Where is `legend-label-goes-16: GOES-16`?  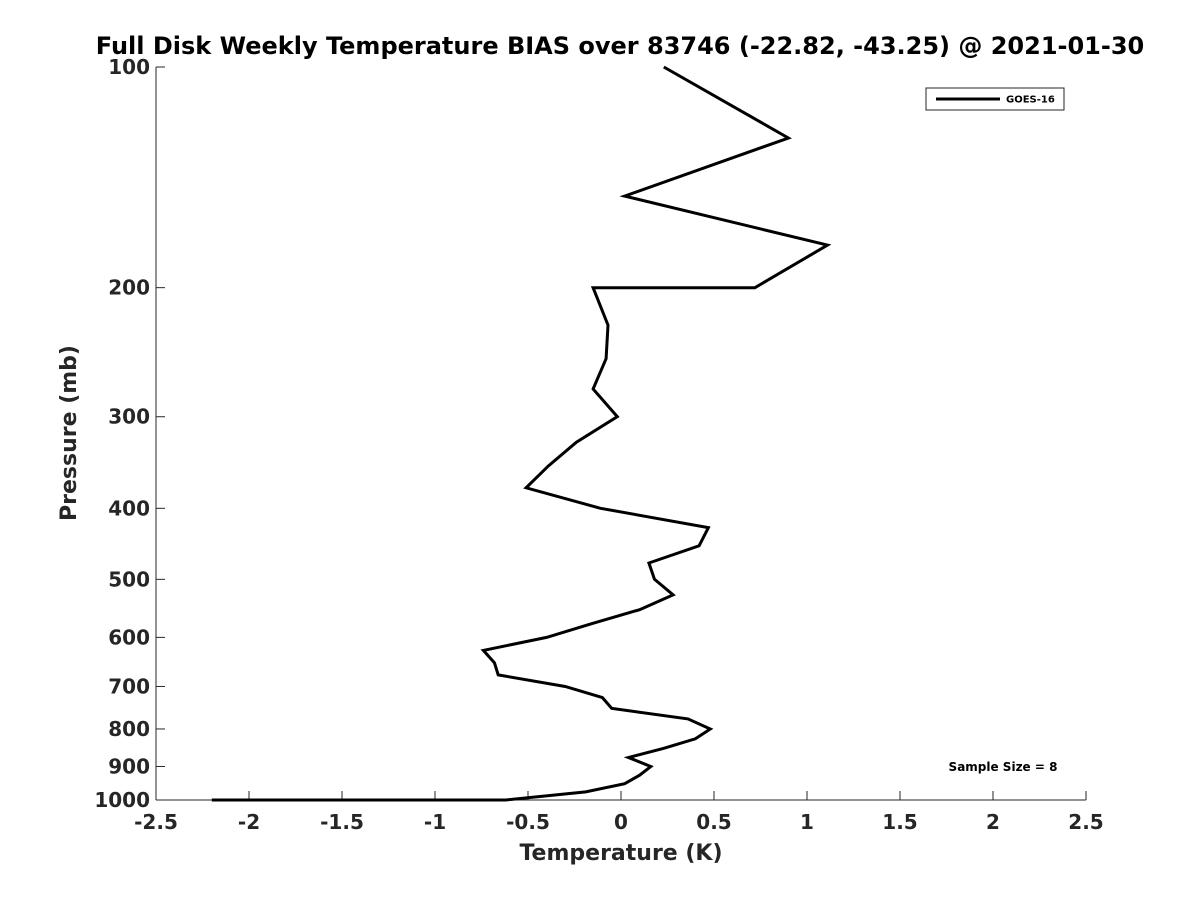
legend-label-goes-16: GOES-16 is located at coordinates (1030, 100).